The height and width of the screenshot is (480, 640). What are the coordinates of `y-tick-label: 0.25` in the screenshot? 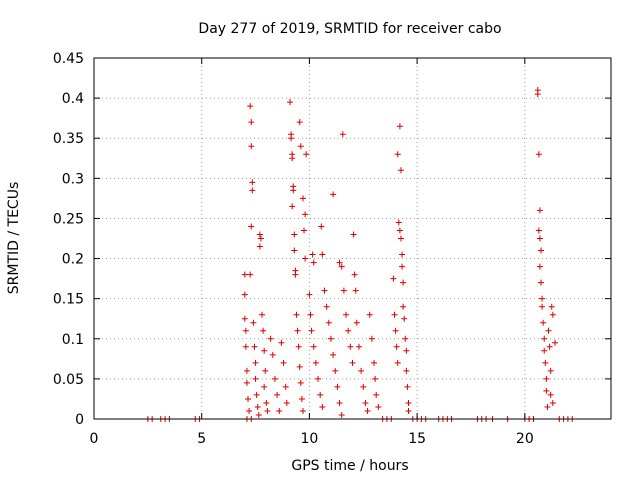 It's located at (68, 219).